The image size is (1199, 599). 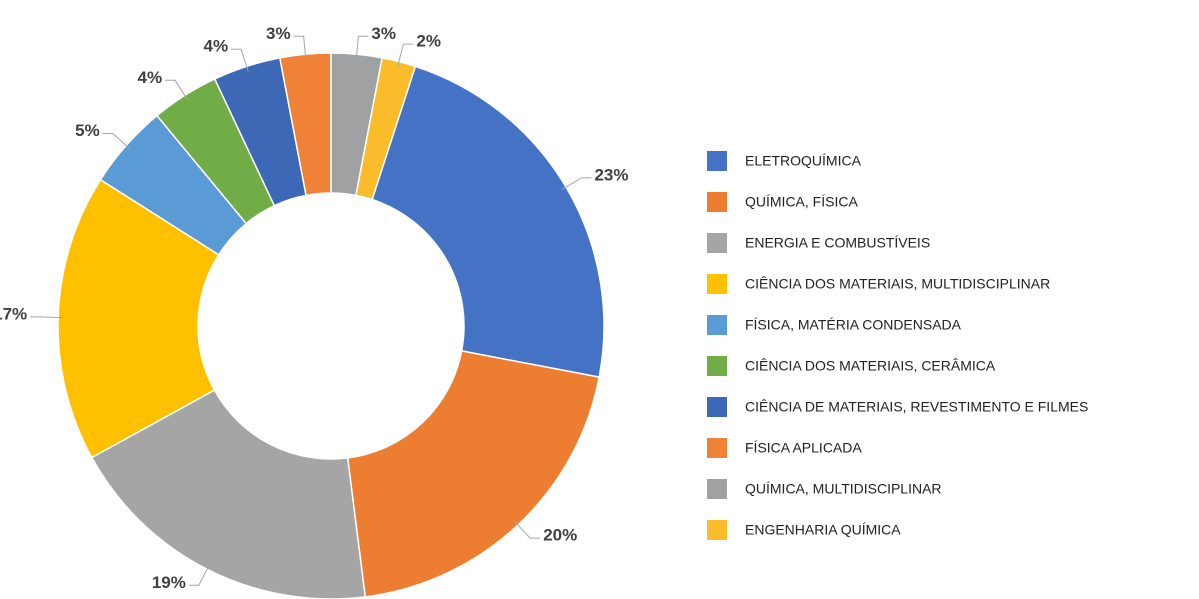 What do you see at coordinates (897, 284) in the screenshot?
I see `legend-label: CIÊNCIA DOS MATERIAIS, MULTIDISCIPLINAR` at bounding box center [897, 284].